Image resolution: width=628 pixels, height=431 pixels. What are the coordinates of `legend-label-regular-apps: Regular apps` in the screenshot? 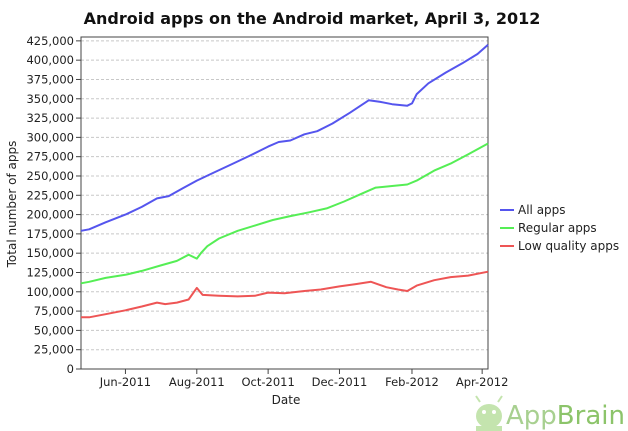 It's located at (557, 228).